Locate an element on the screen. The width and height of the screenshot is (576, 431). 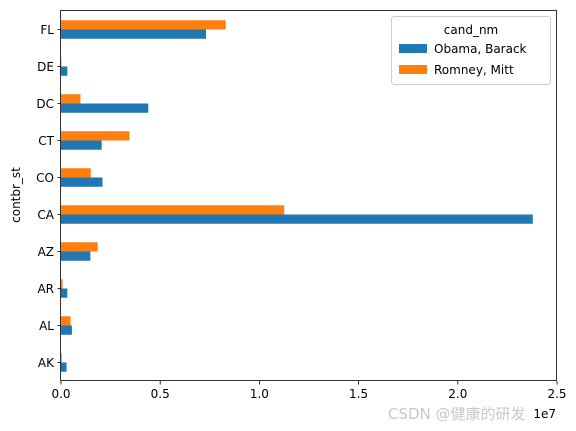
x-tick-label: 0.5 is located at coordinates (160, 394).